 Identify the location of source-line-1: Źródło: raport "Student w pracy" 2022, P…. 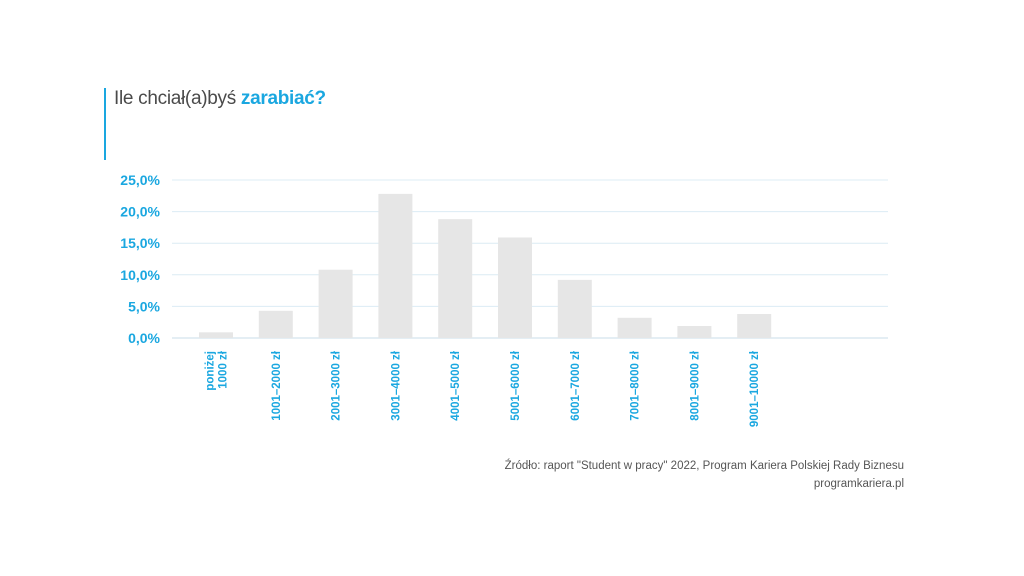
(704, 466).